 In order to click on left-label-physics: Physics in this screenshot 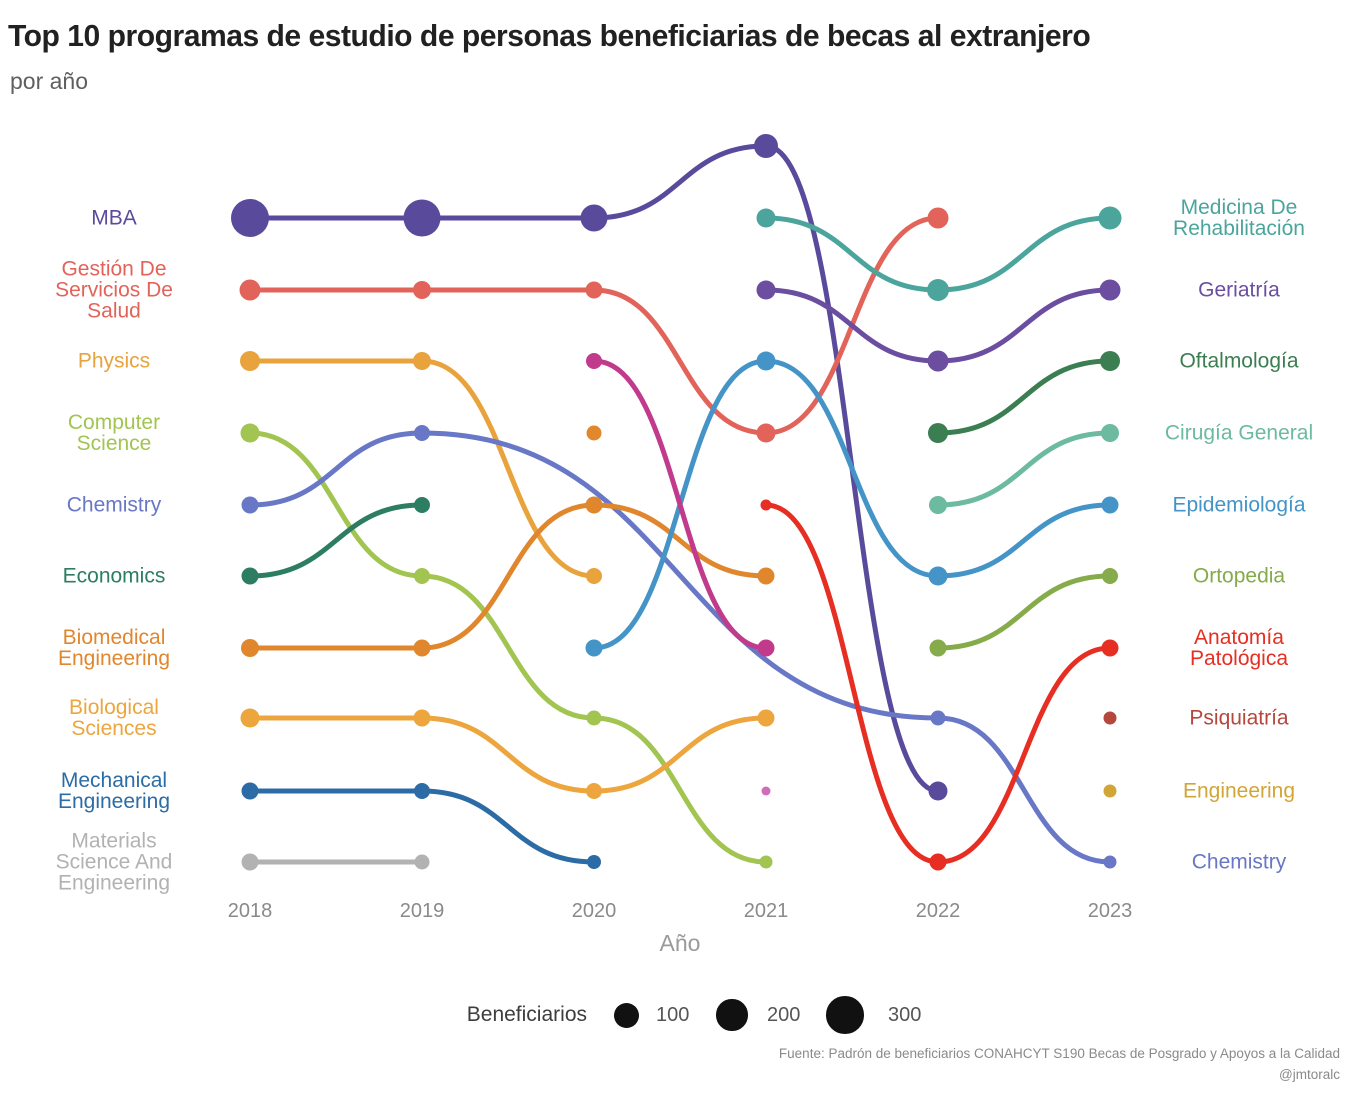, I will do `click(114, 361)`.